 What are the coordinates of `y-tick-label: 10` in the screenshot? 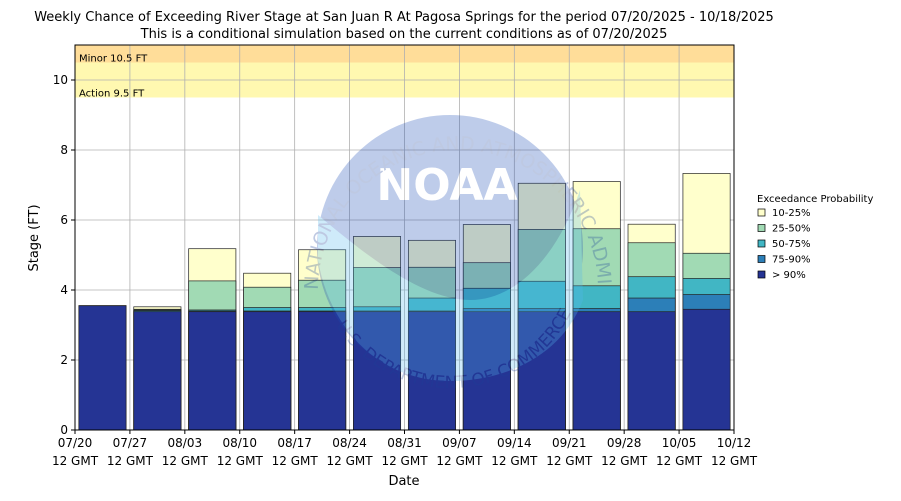 It's located at (60, 80).